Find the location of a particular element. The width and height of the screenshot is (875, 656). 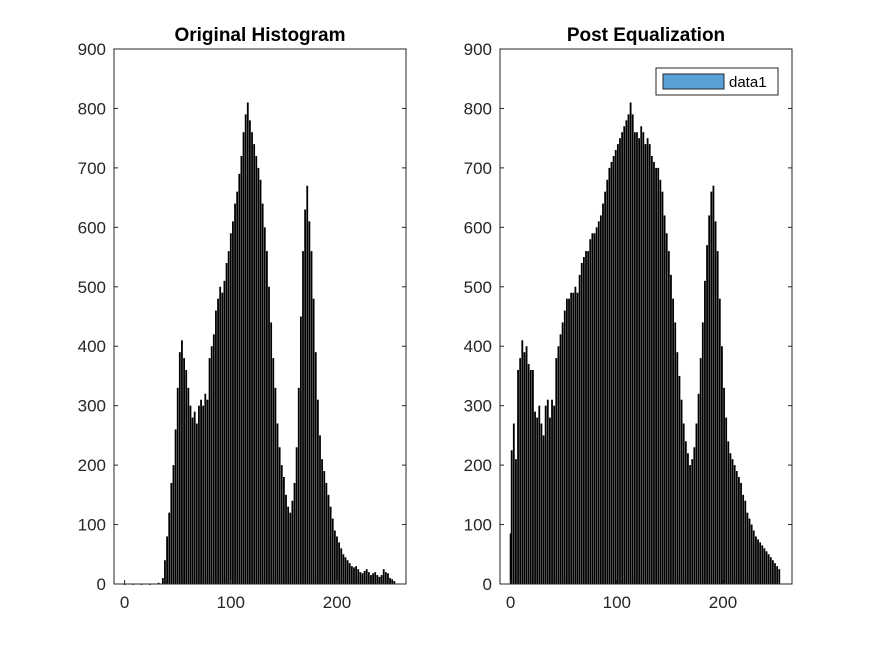

legend: data1 is located at coordinates (717, 81).